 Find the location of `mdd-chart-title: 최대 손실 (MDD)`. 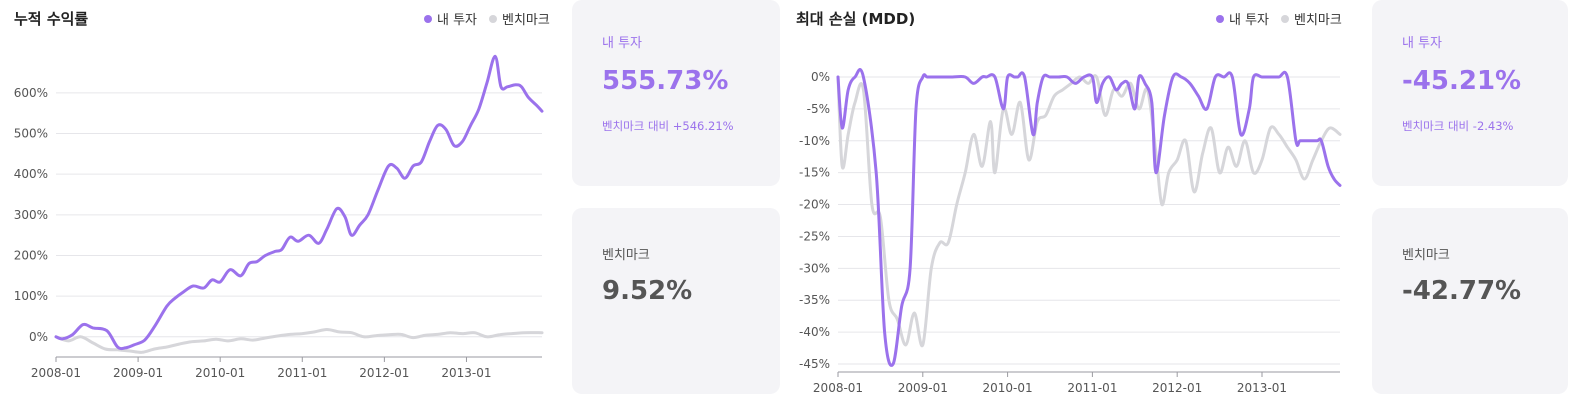

mdd-chart-title: 최대 손실 (MDD) is located at coordinates (856, 19).